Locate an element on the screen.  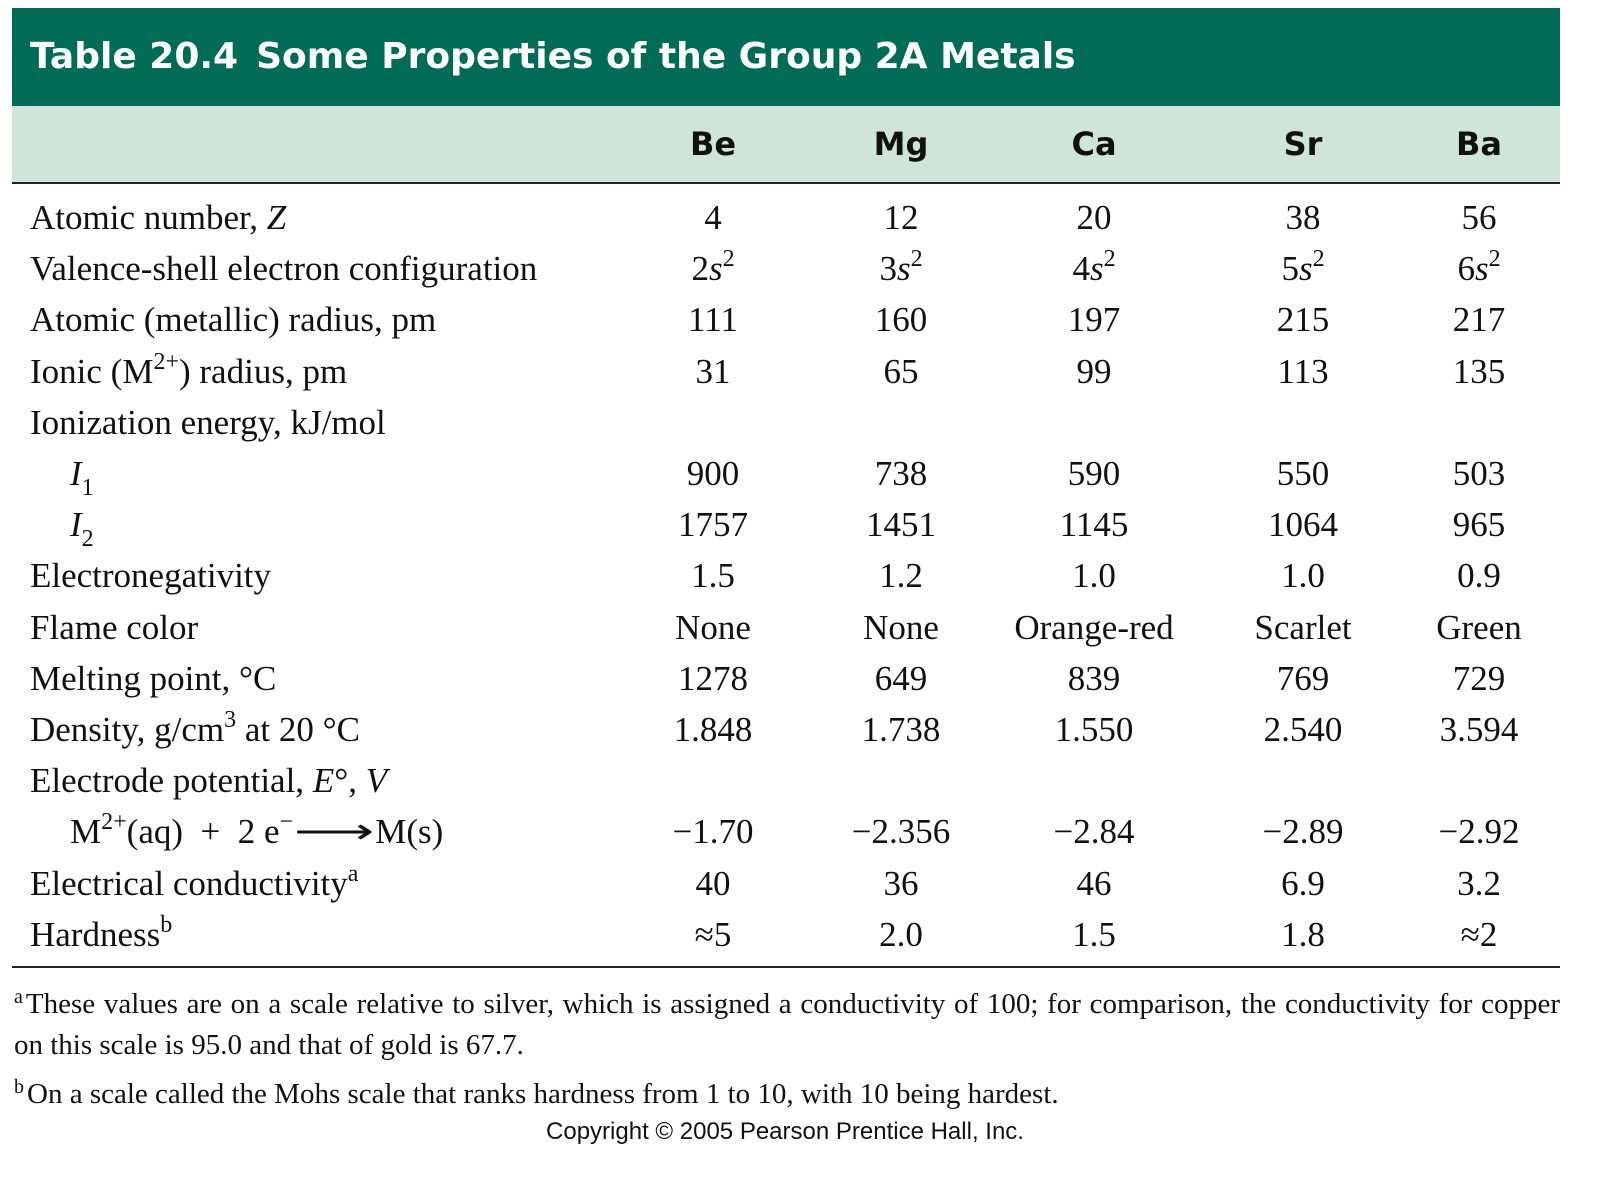
row-label: Electronegativity is located at coordinates (151, 576).